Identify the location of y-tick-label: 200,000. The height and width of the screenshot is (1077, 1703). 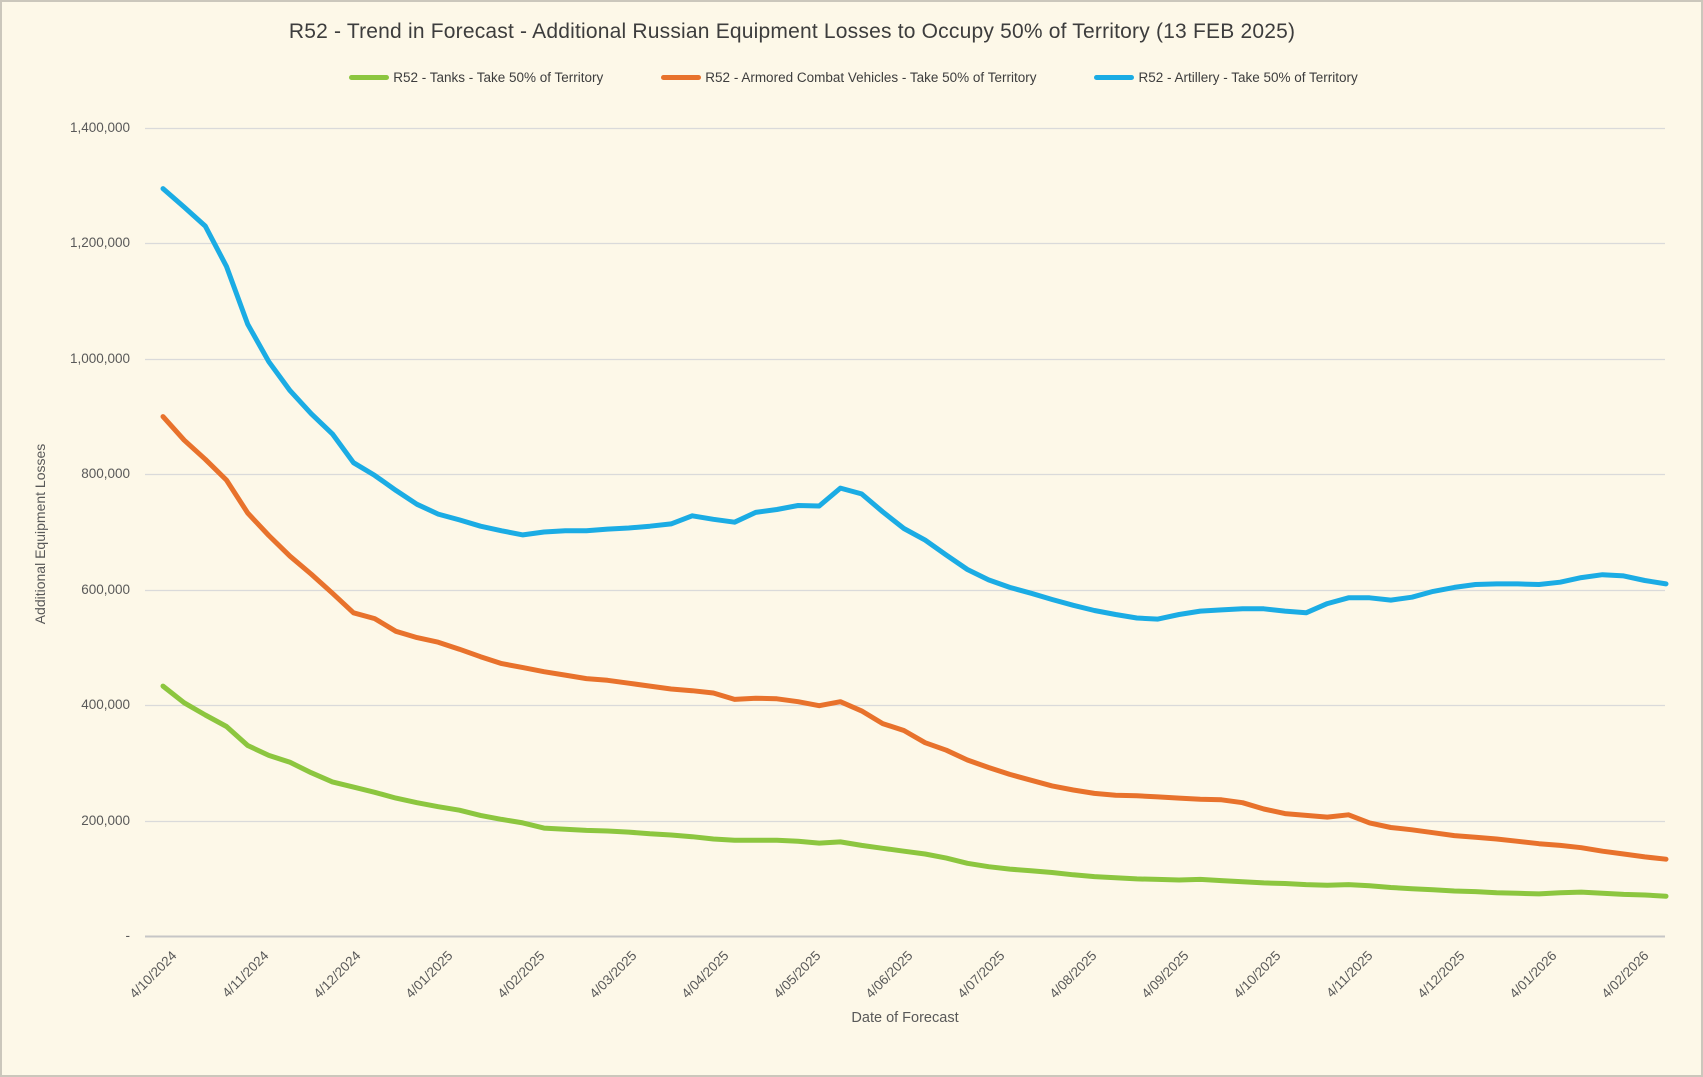
(105, 820).